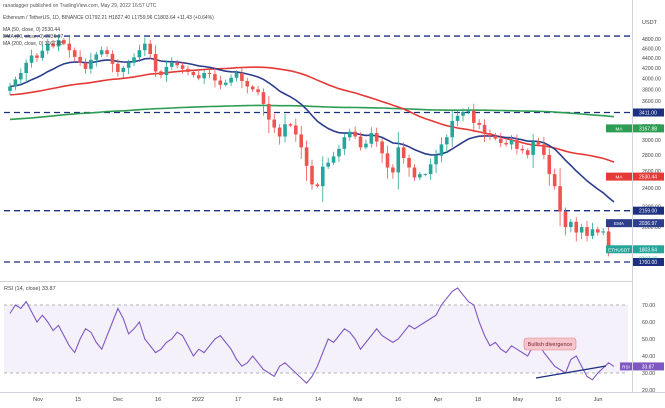 The height and width of the screenshot is (408, 665). Describe the element at coordinates (648, 257) in the screenshot. I see `countdown-label: 07:03:13` at that location.